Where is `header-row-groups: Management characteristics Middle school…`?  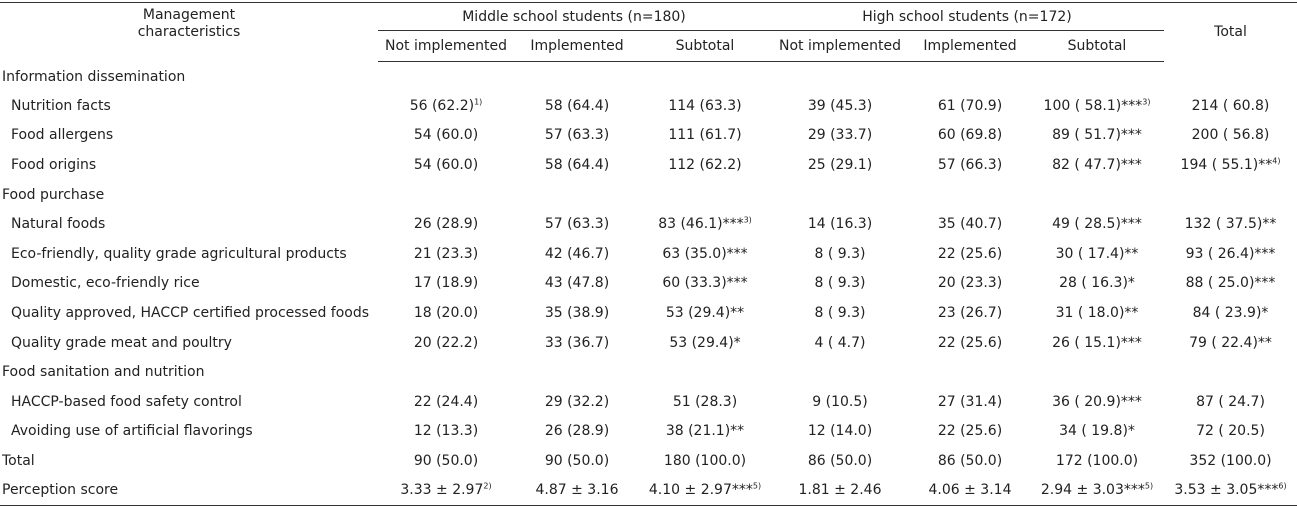 header-row-groups: Management characteristics Middle school… is located at coordinates (648, 32).